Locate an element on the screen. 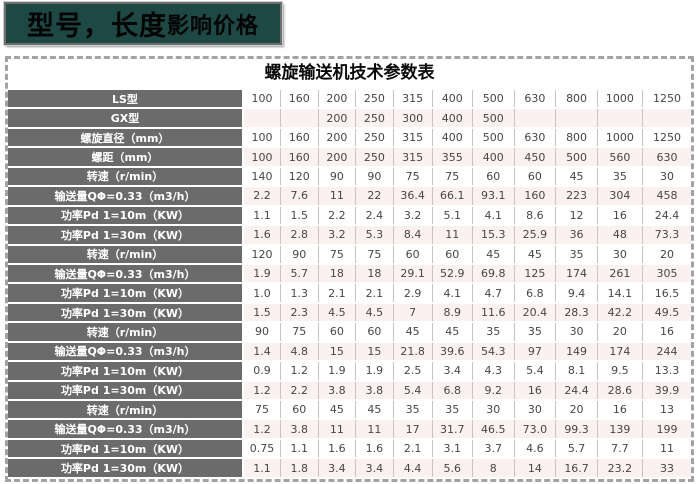  cell-value: 2.8 is located at coordinates (299, 235).